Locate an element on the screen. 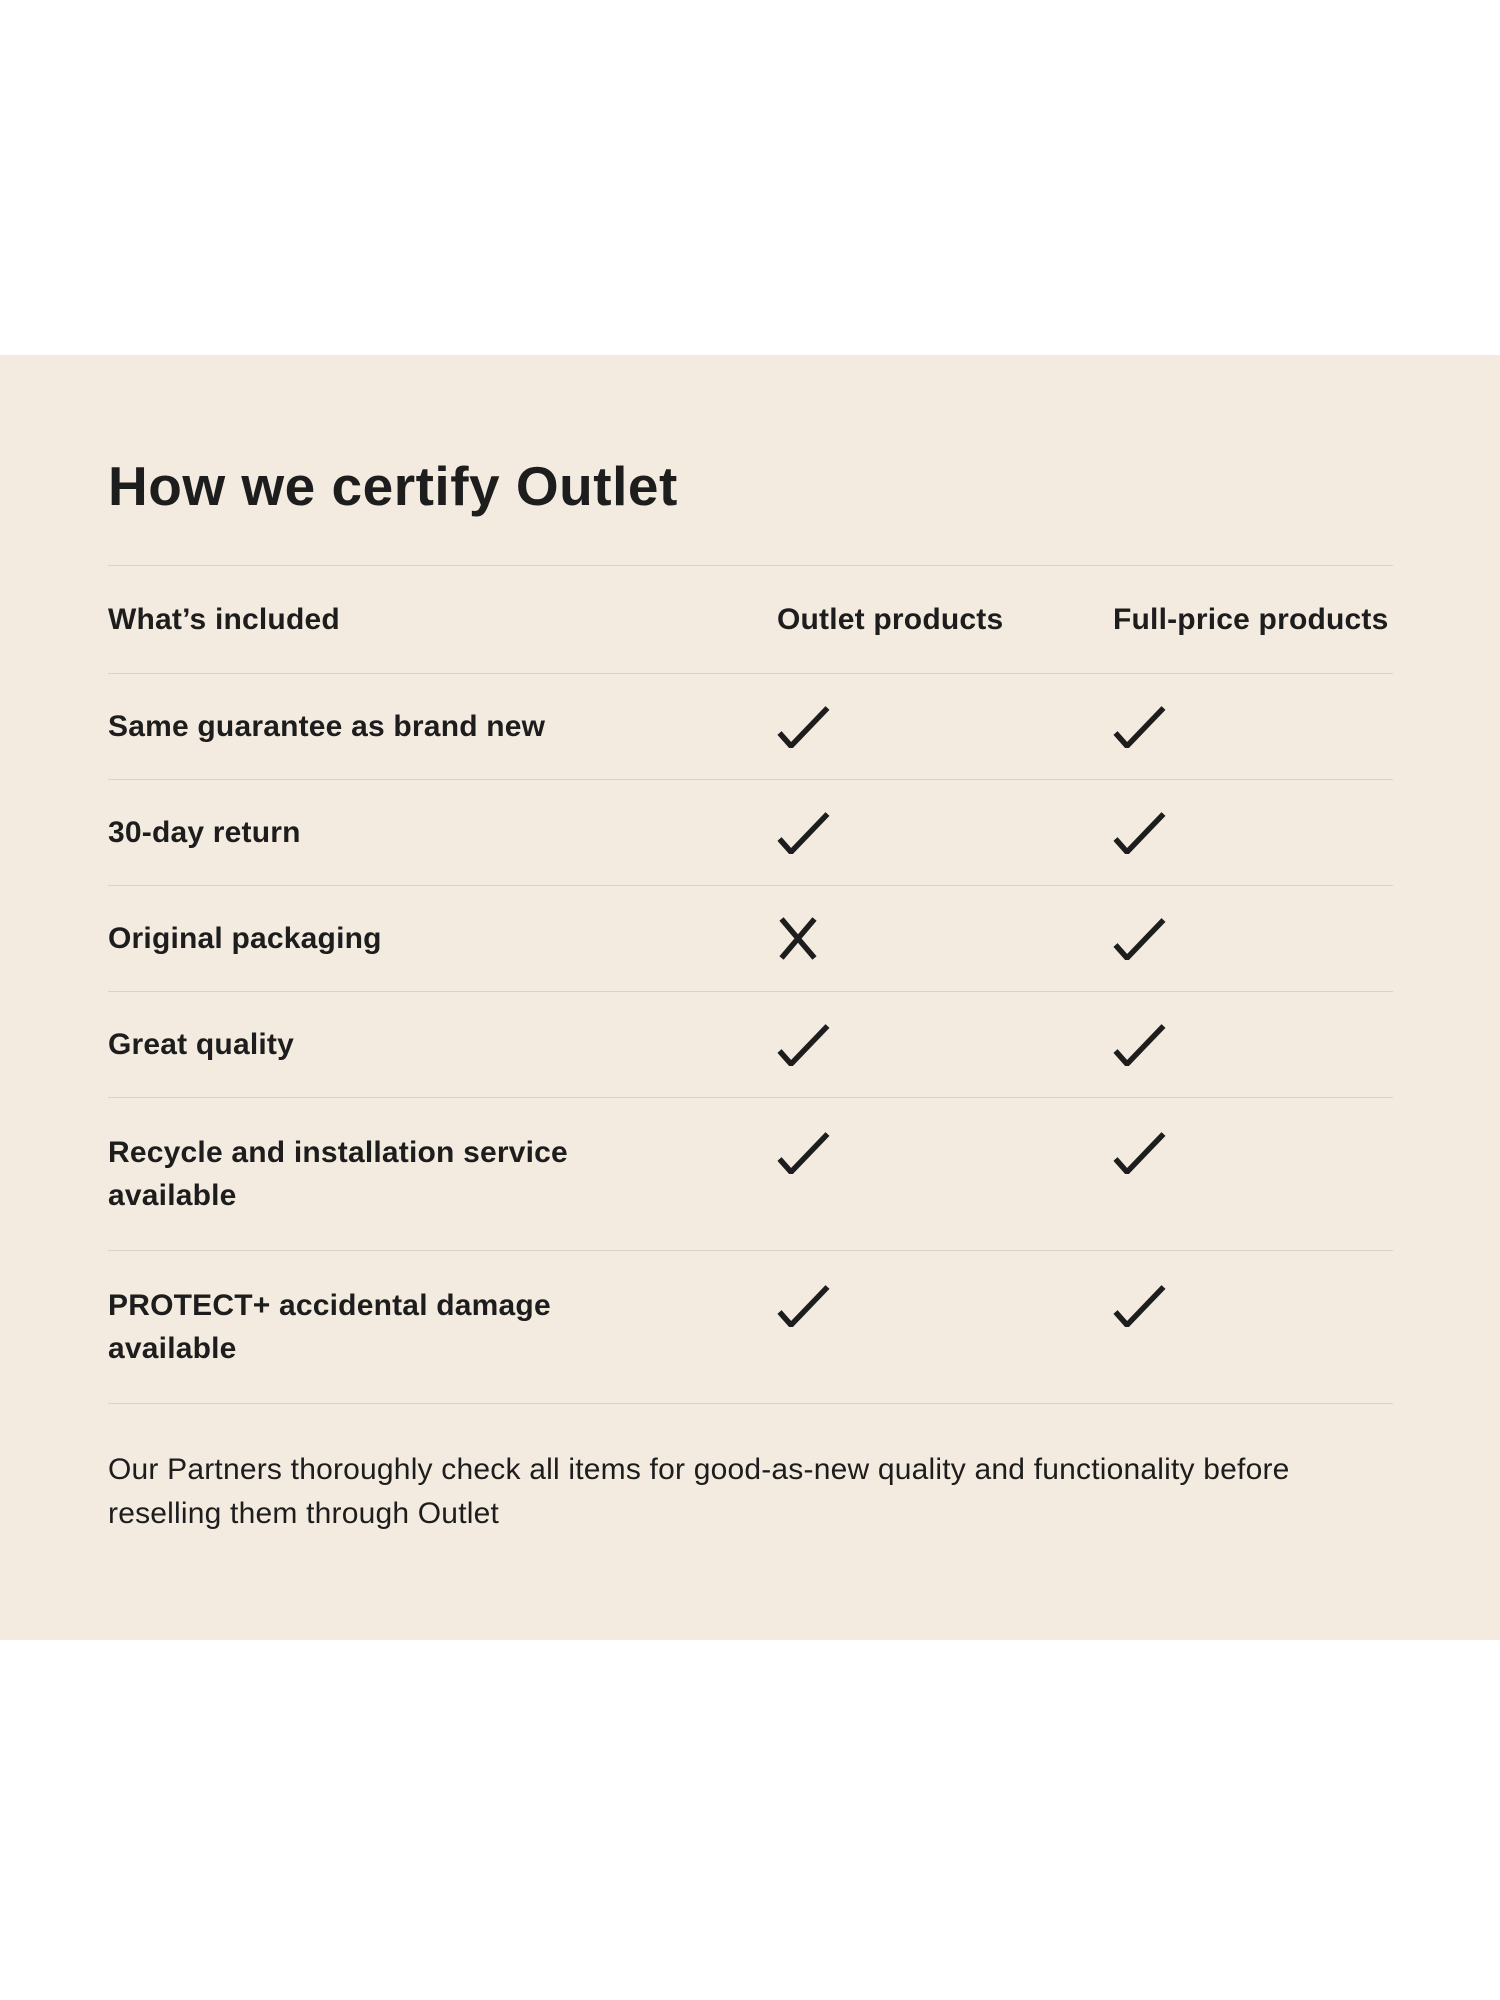  row-label: Original packaging is located at coordinates (245, 938).